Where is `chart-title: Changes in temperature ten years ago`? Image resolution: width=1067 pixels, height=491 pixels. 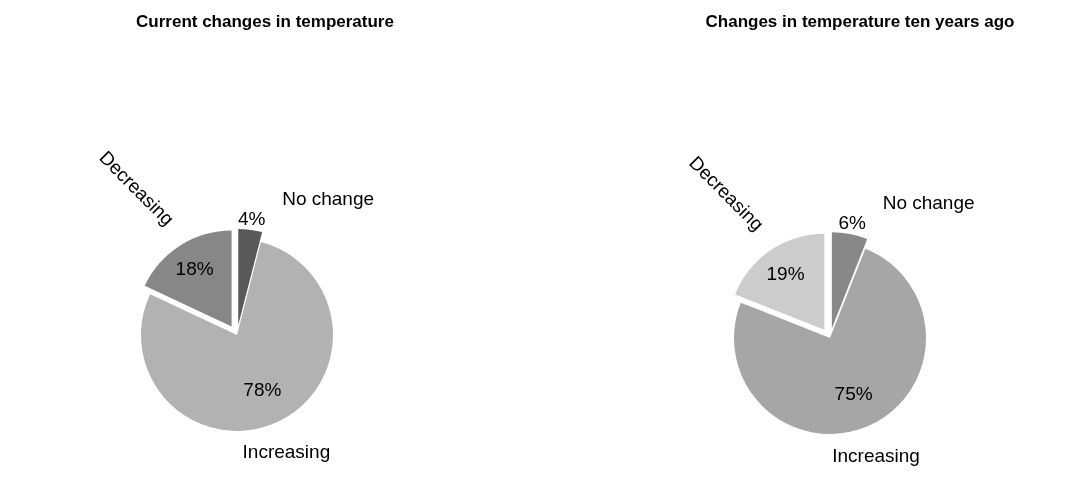 chart-title: Changes in temperature ten years ago is located at coordinates (860, 21).